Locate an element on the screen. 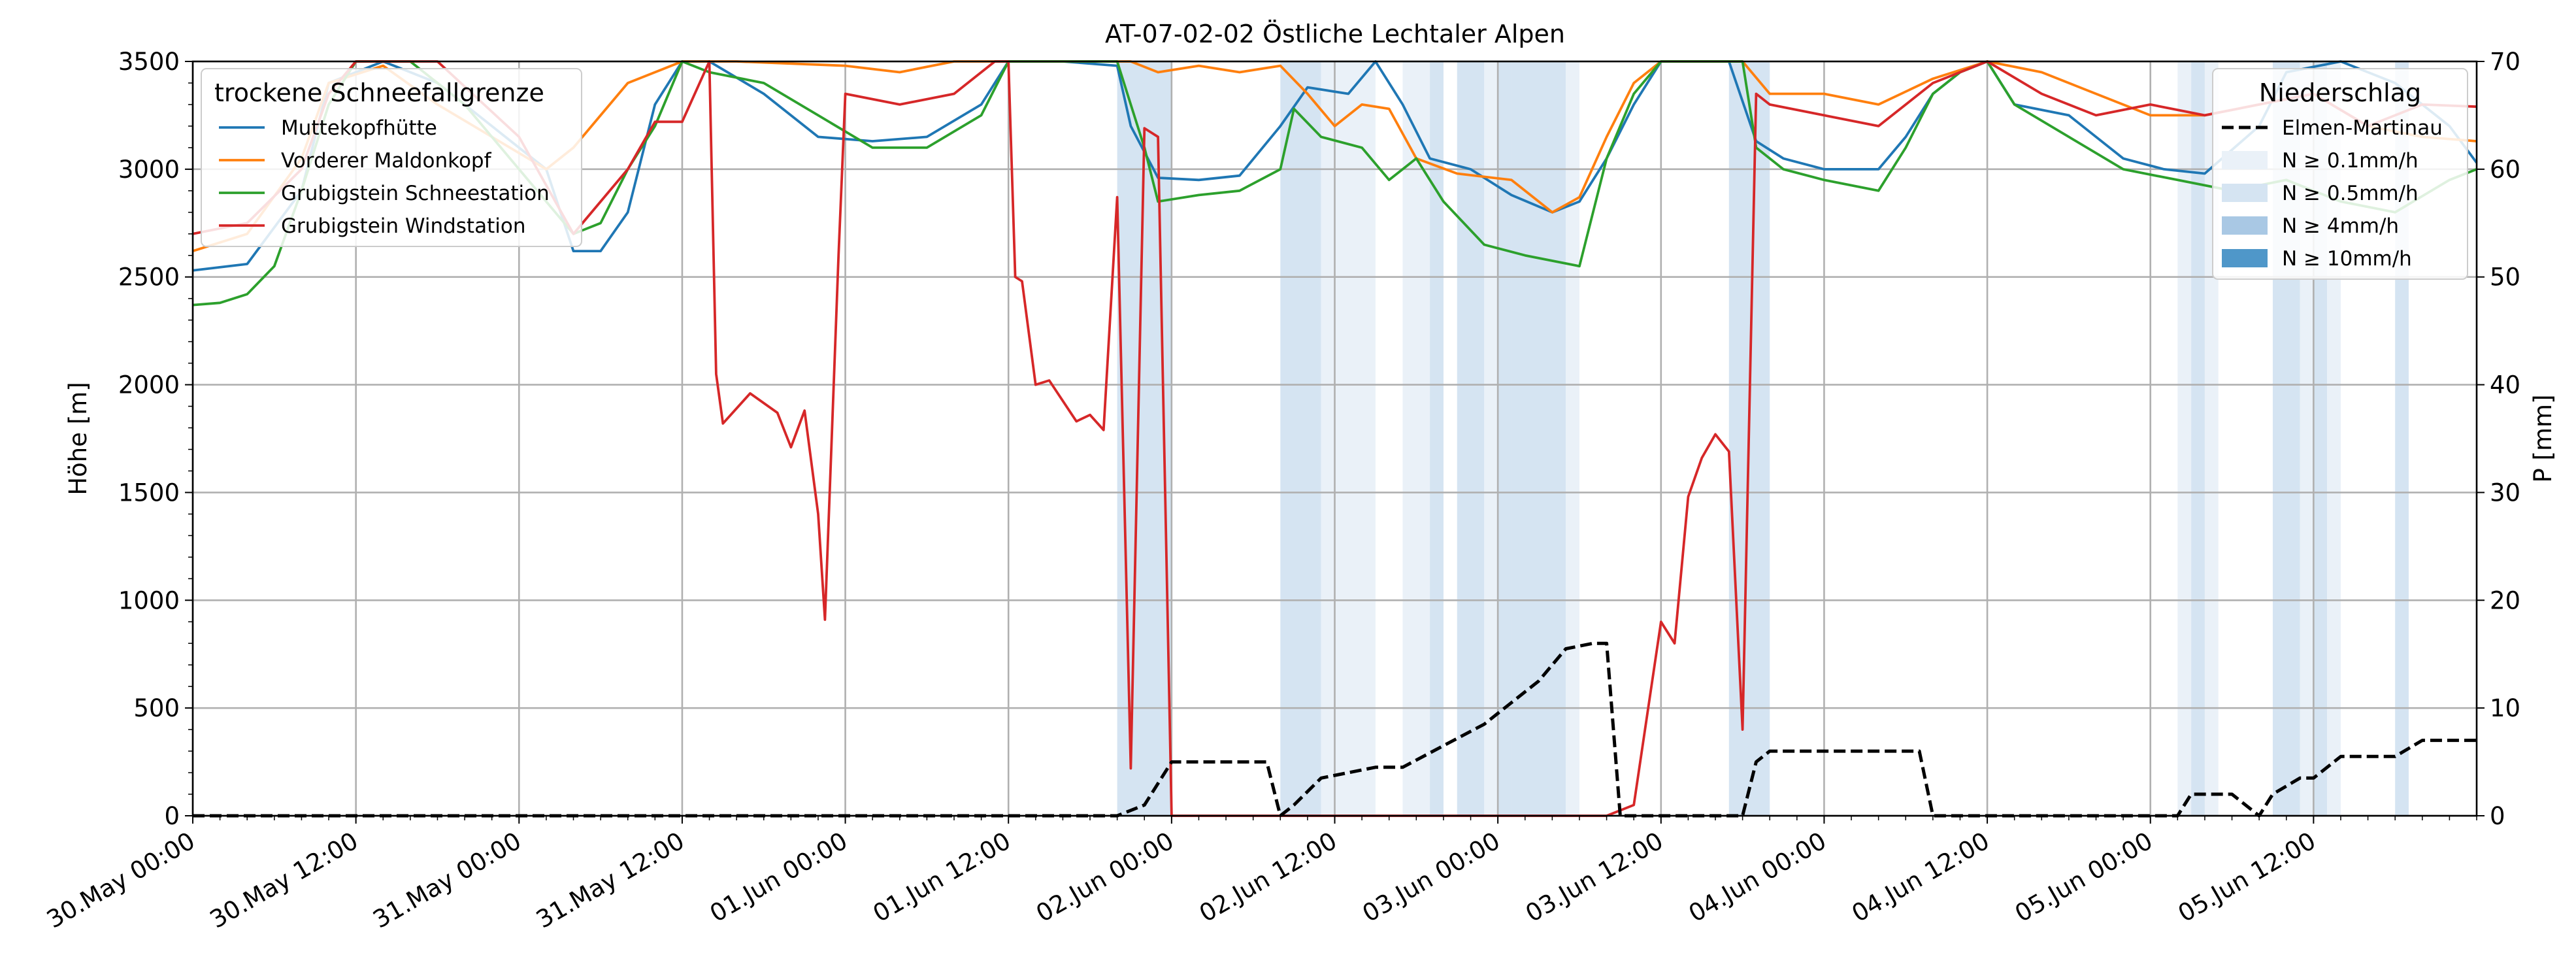 The width and height of the screenshot is (2576, 972). x-tick-label: 31.May 00:00 is located at coordinates (447, 881).